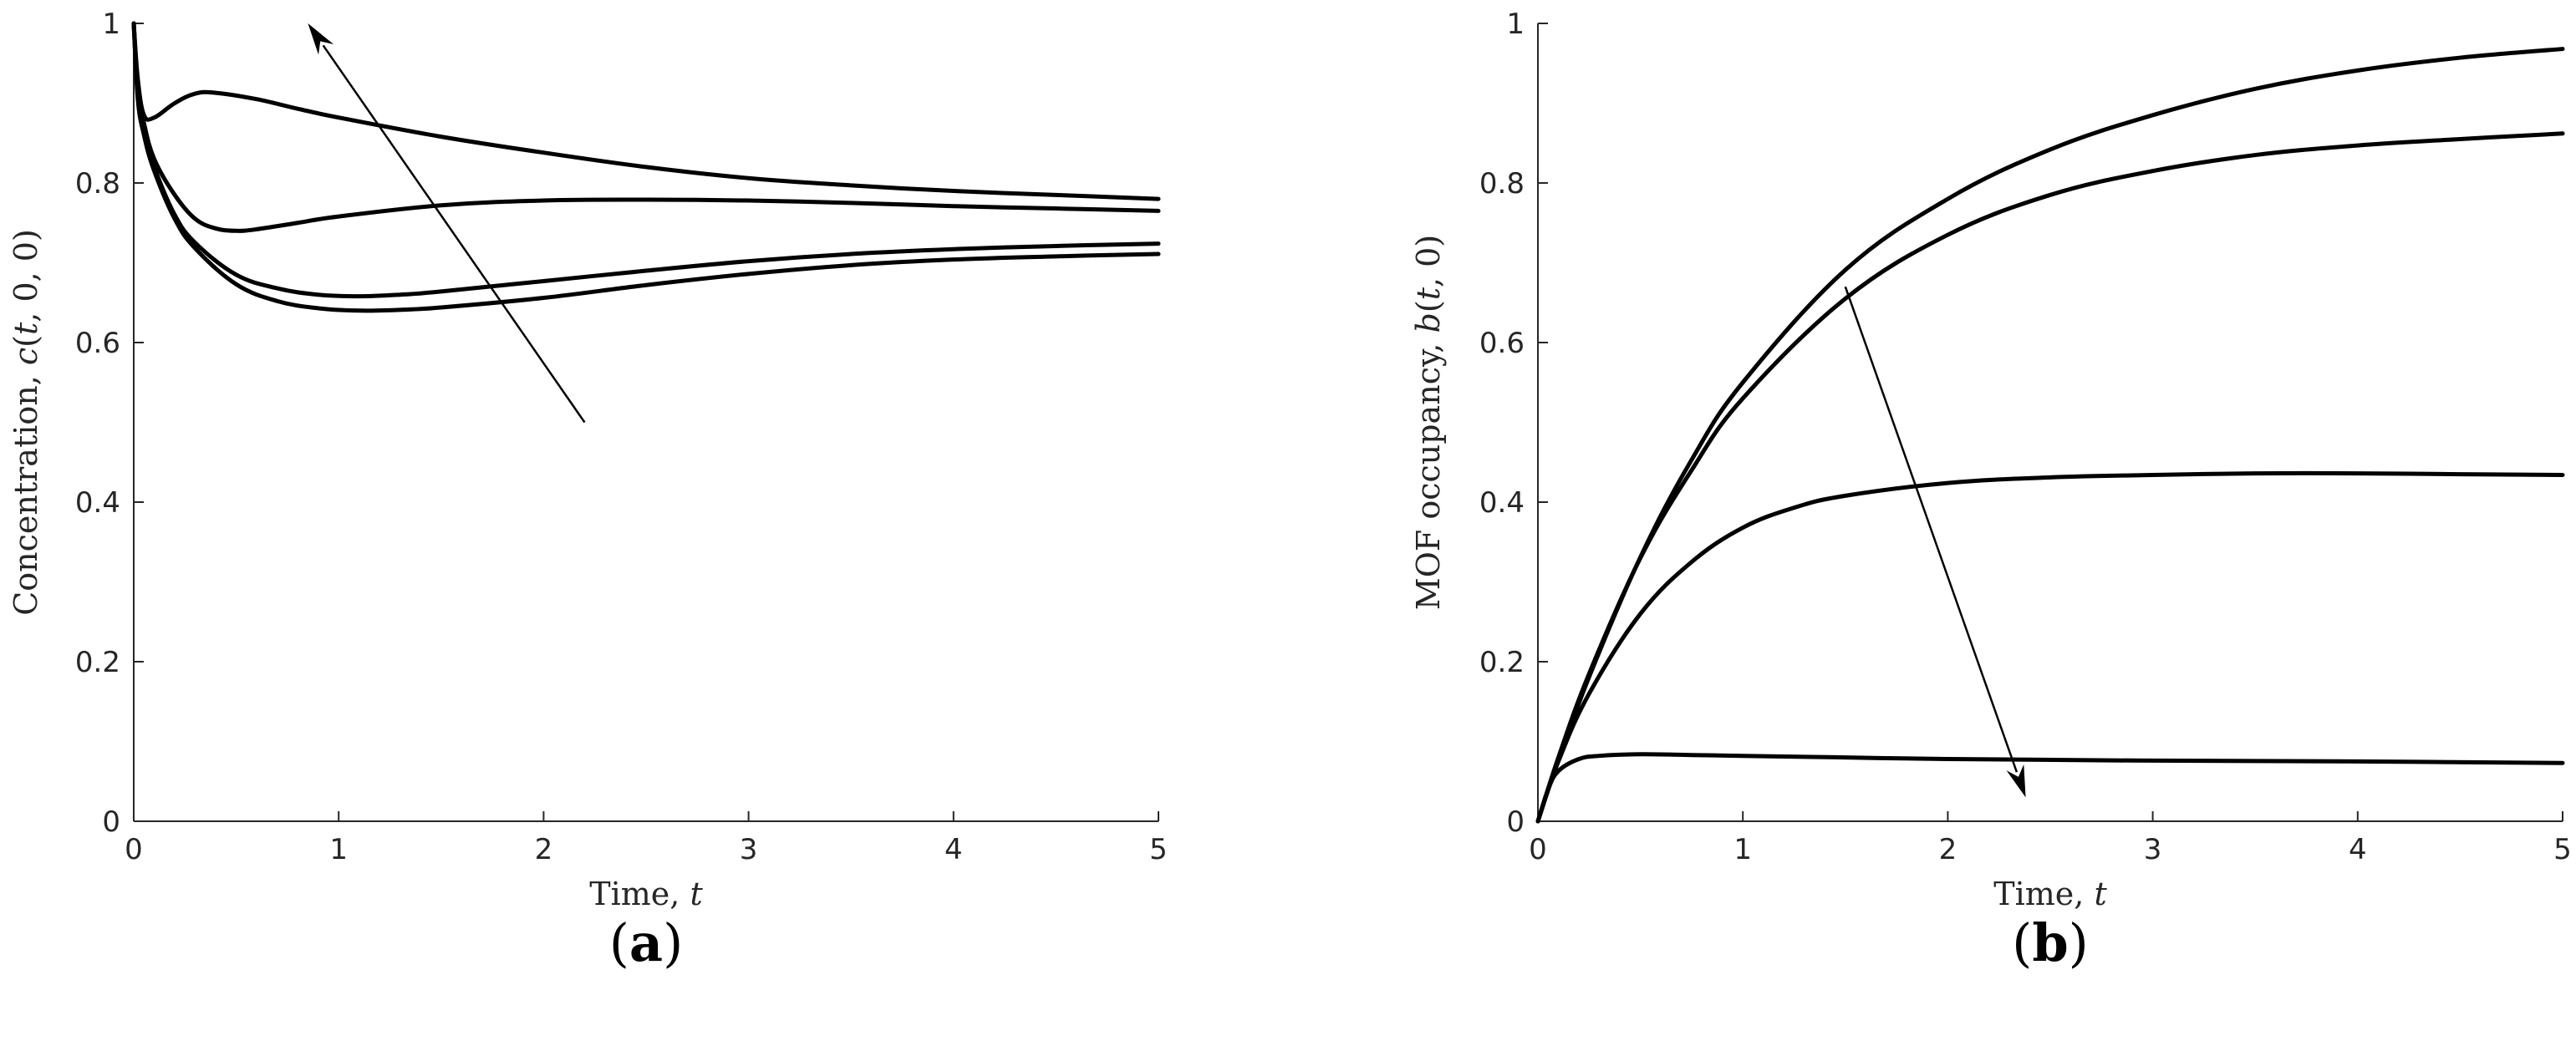 This screenshot has width=2576, height=1041. Describe the element at coordinates (26, 422) in the screenshot. I see `y-axis-label: Concentration, c(t, 0, 0)` at that location.